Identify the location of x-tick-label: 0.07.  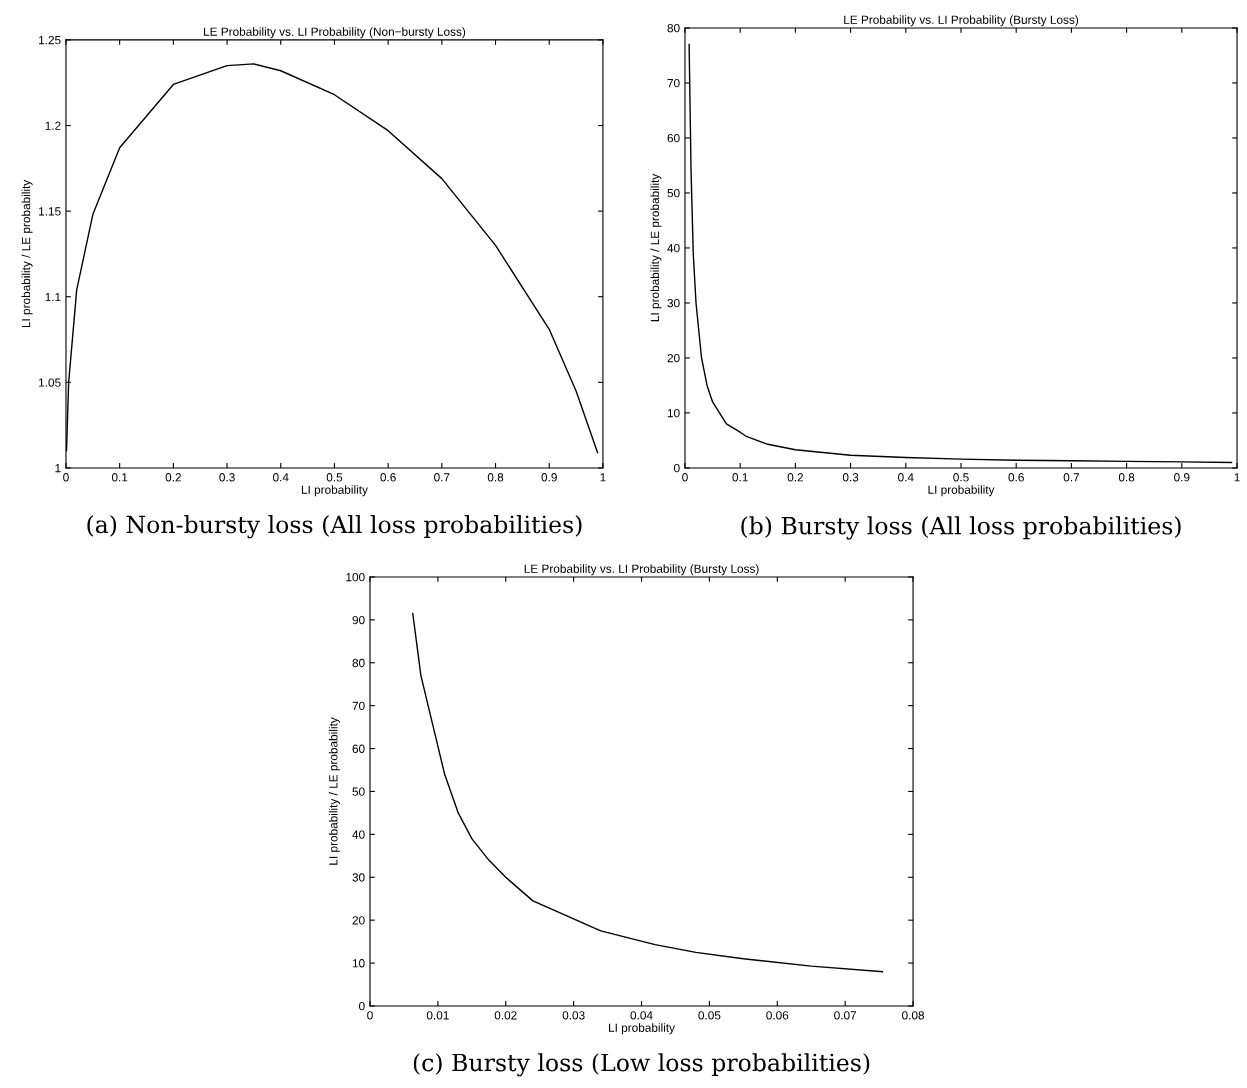
(845, 1015).